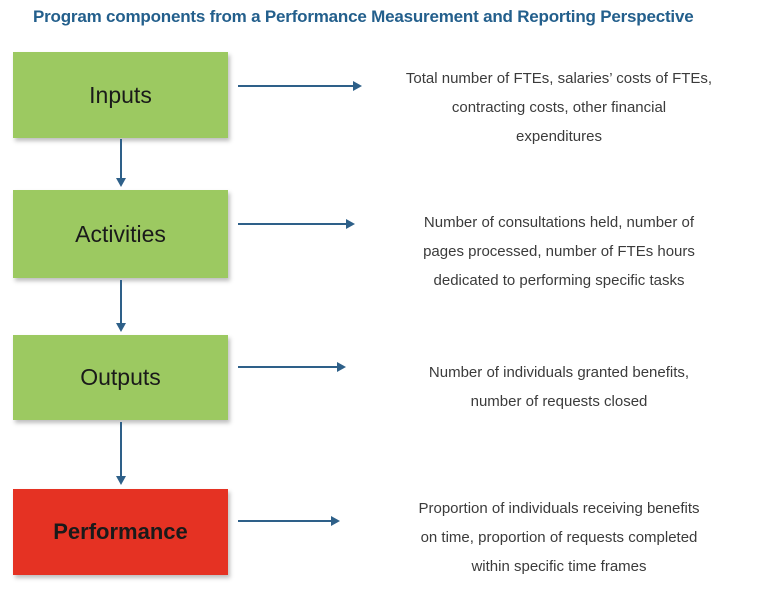 The image size is (768, 592). I want to click on activities-box: Activities, so click(120, 234).